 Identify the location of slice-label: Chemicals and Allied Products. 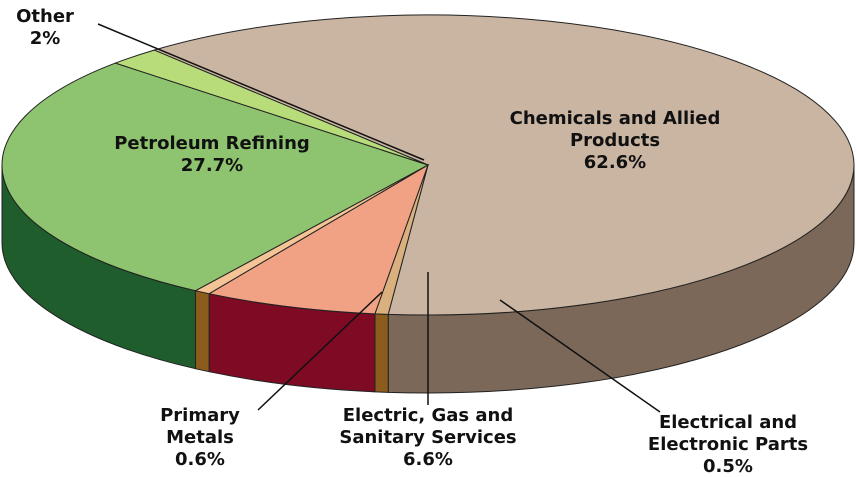
(615, 129).